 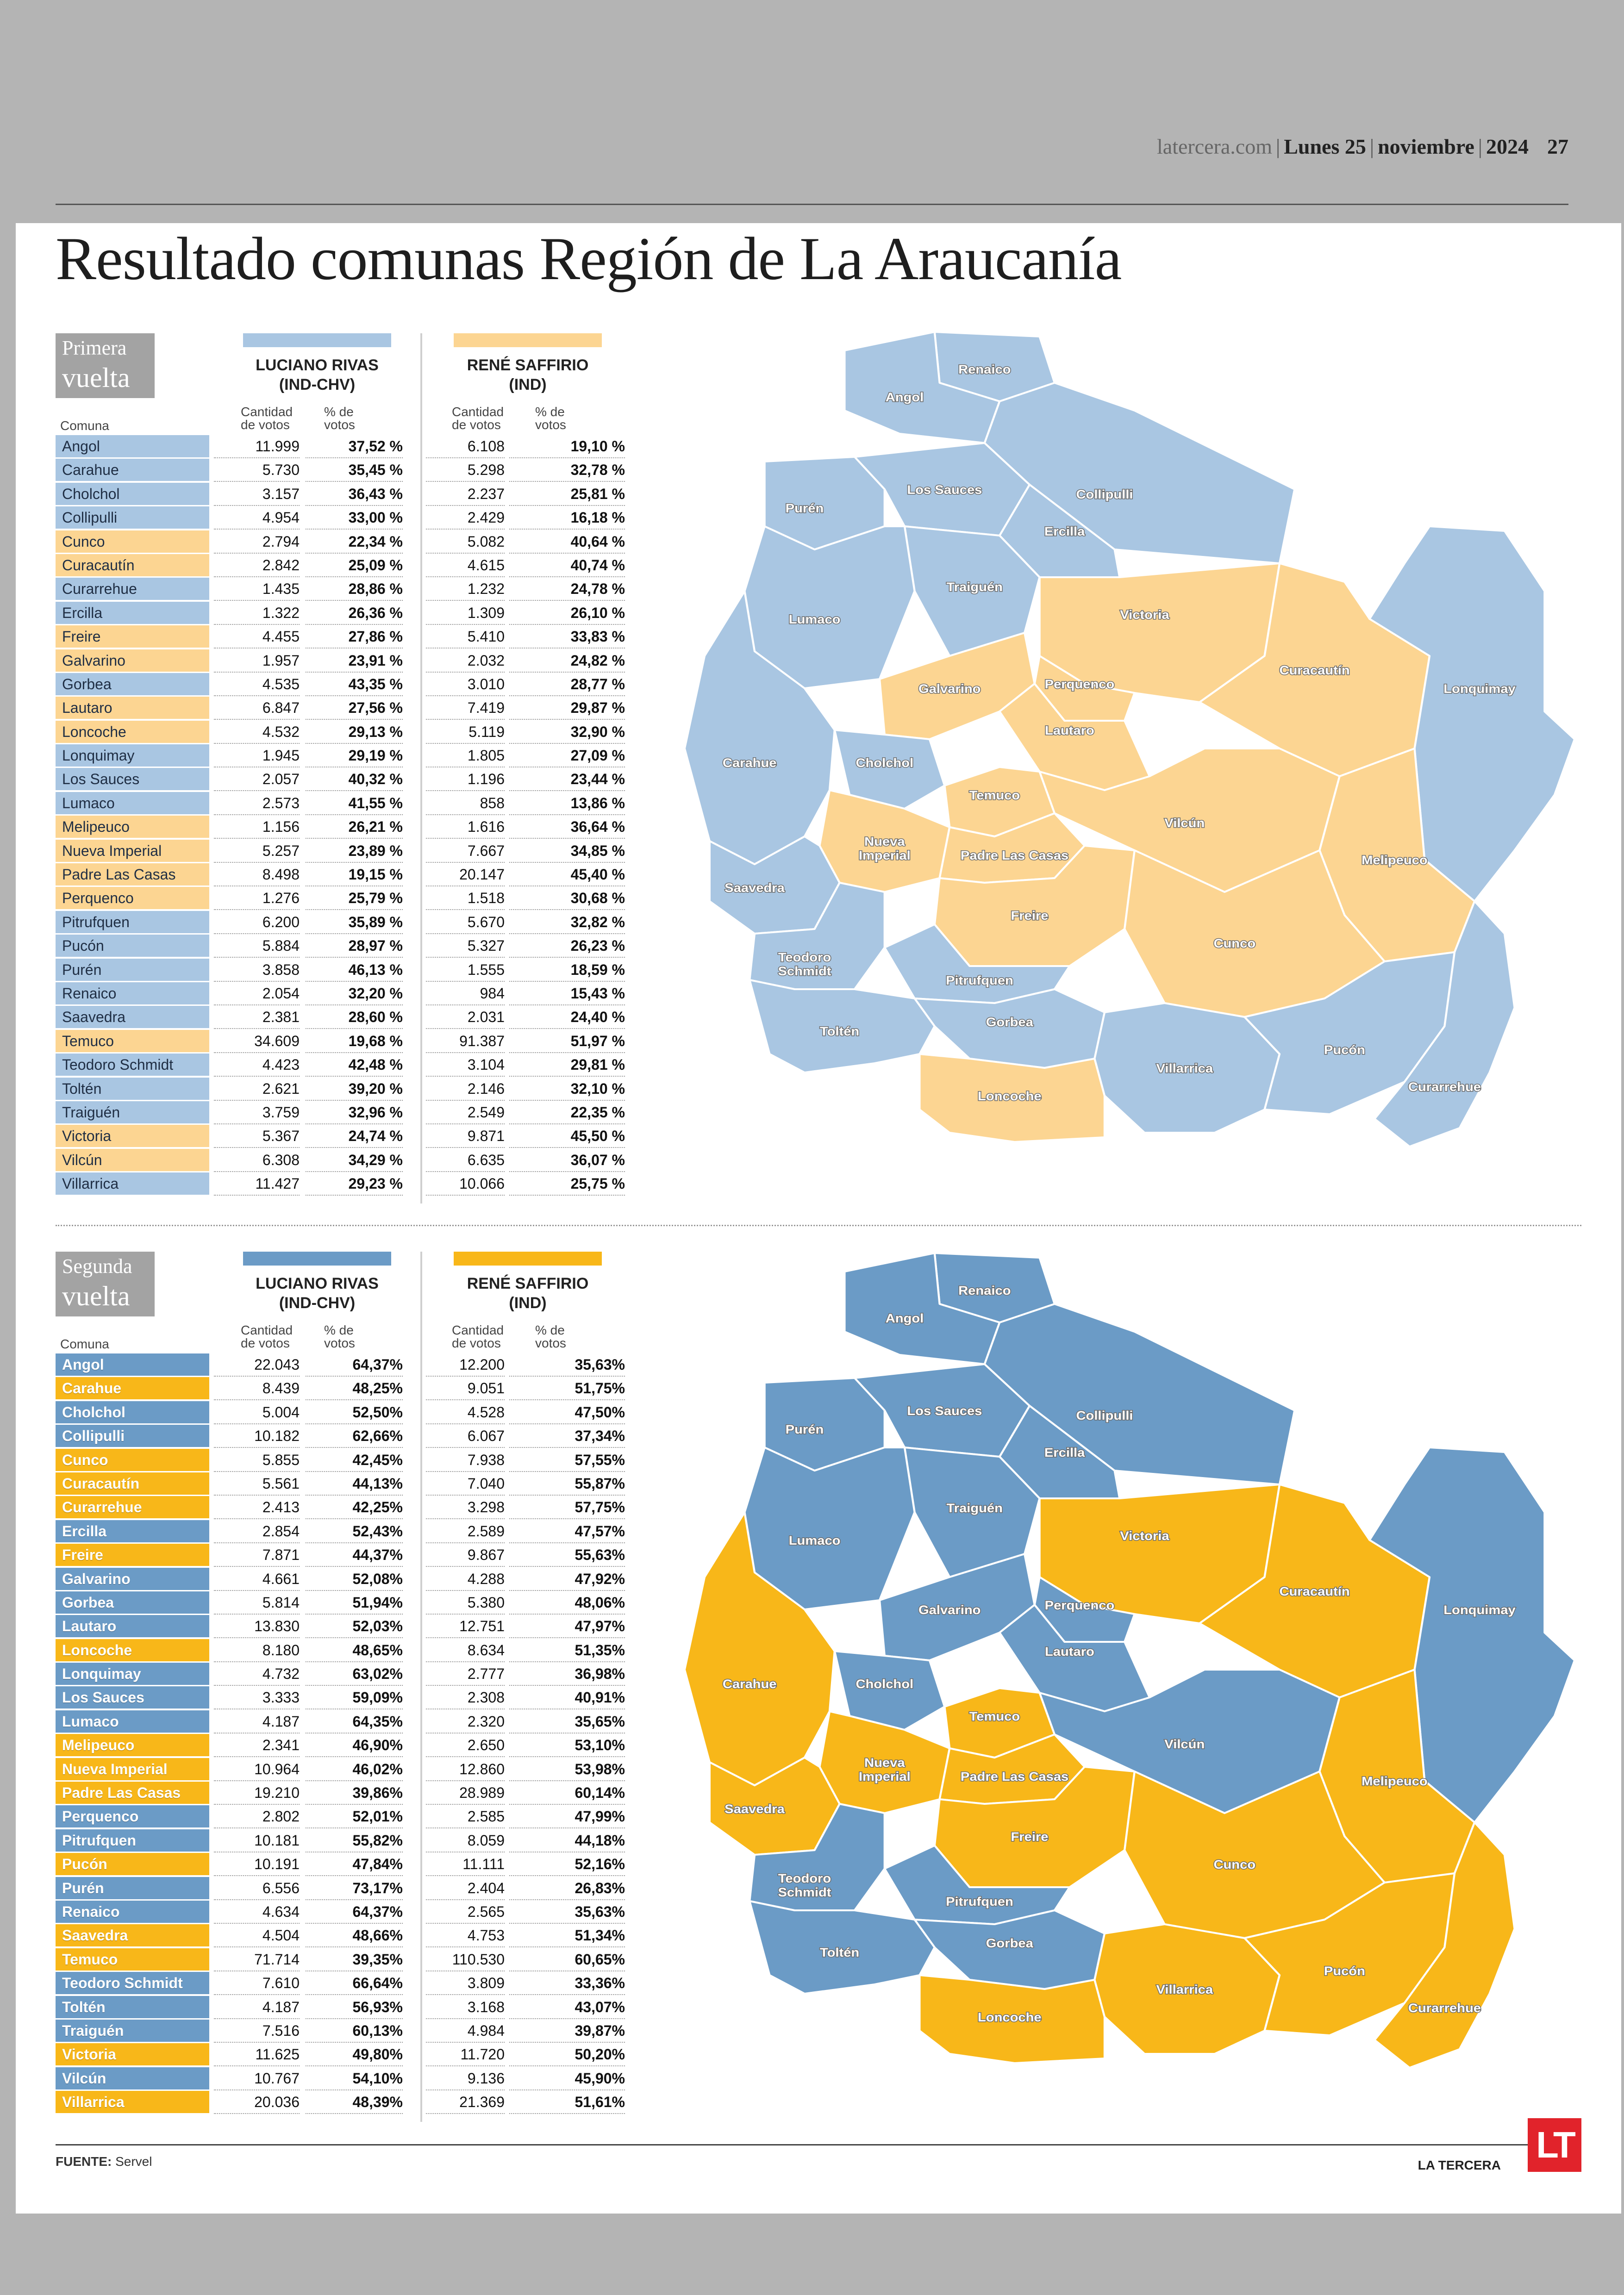 I want to click on comuna-name: Renaico, so click(x=132, y=1911).